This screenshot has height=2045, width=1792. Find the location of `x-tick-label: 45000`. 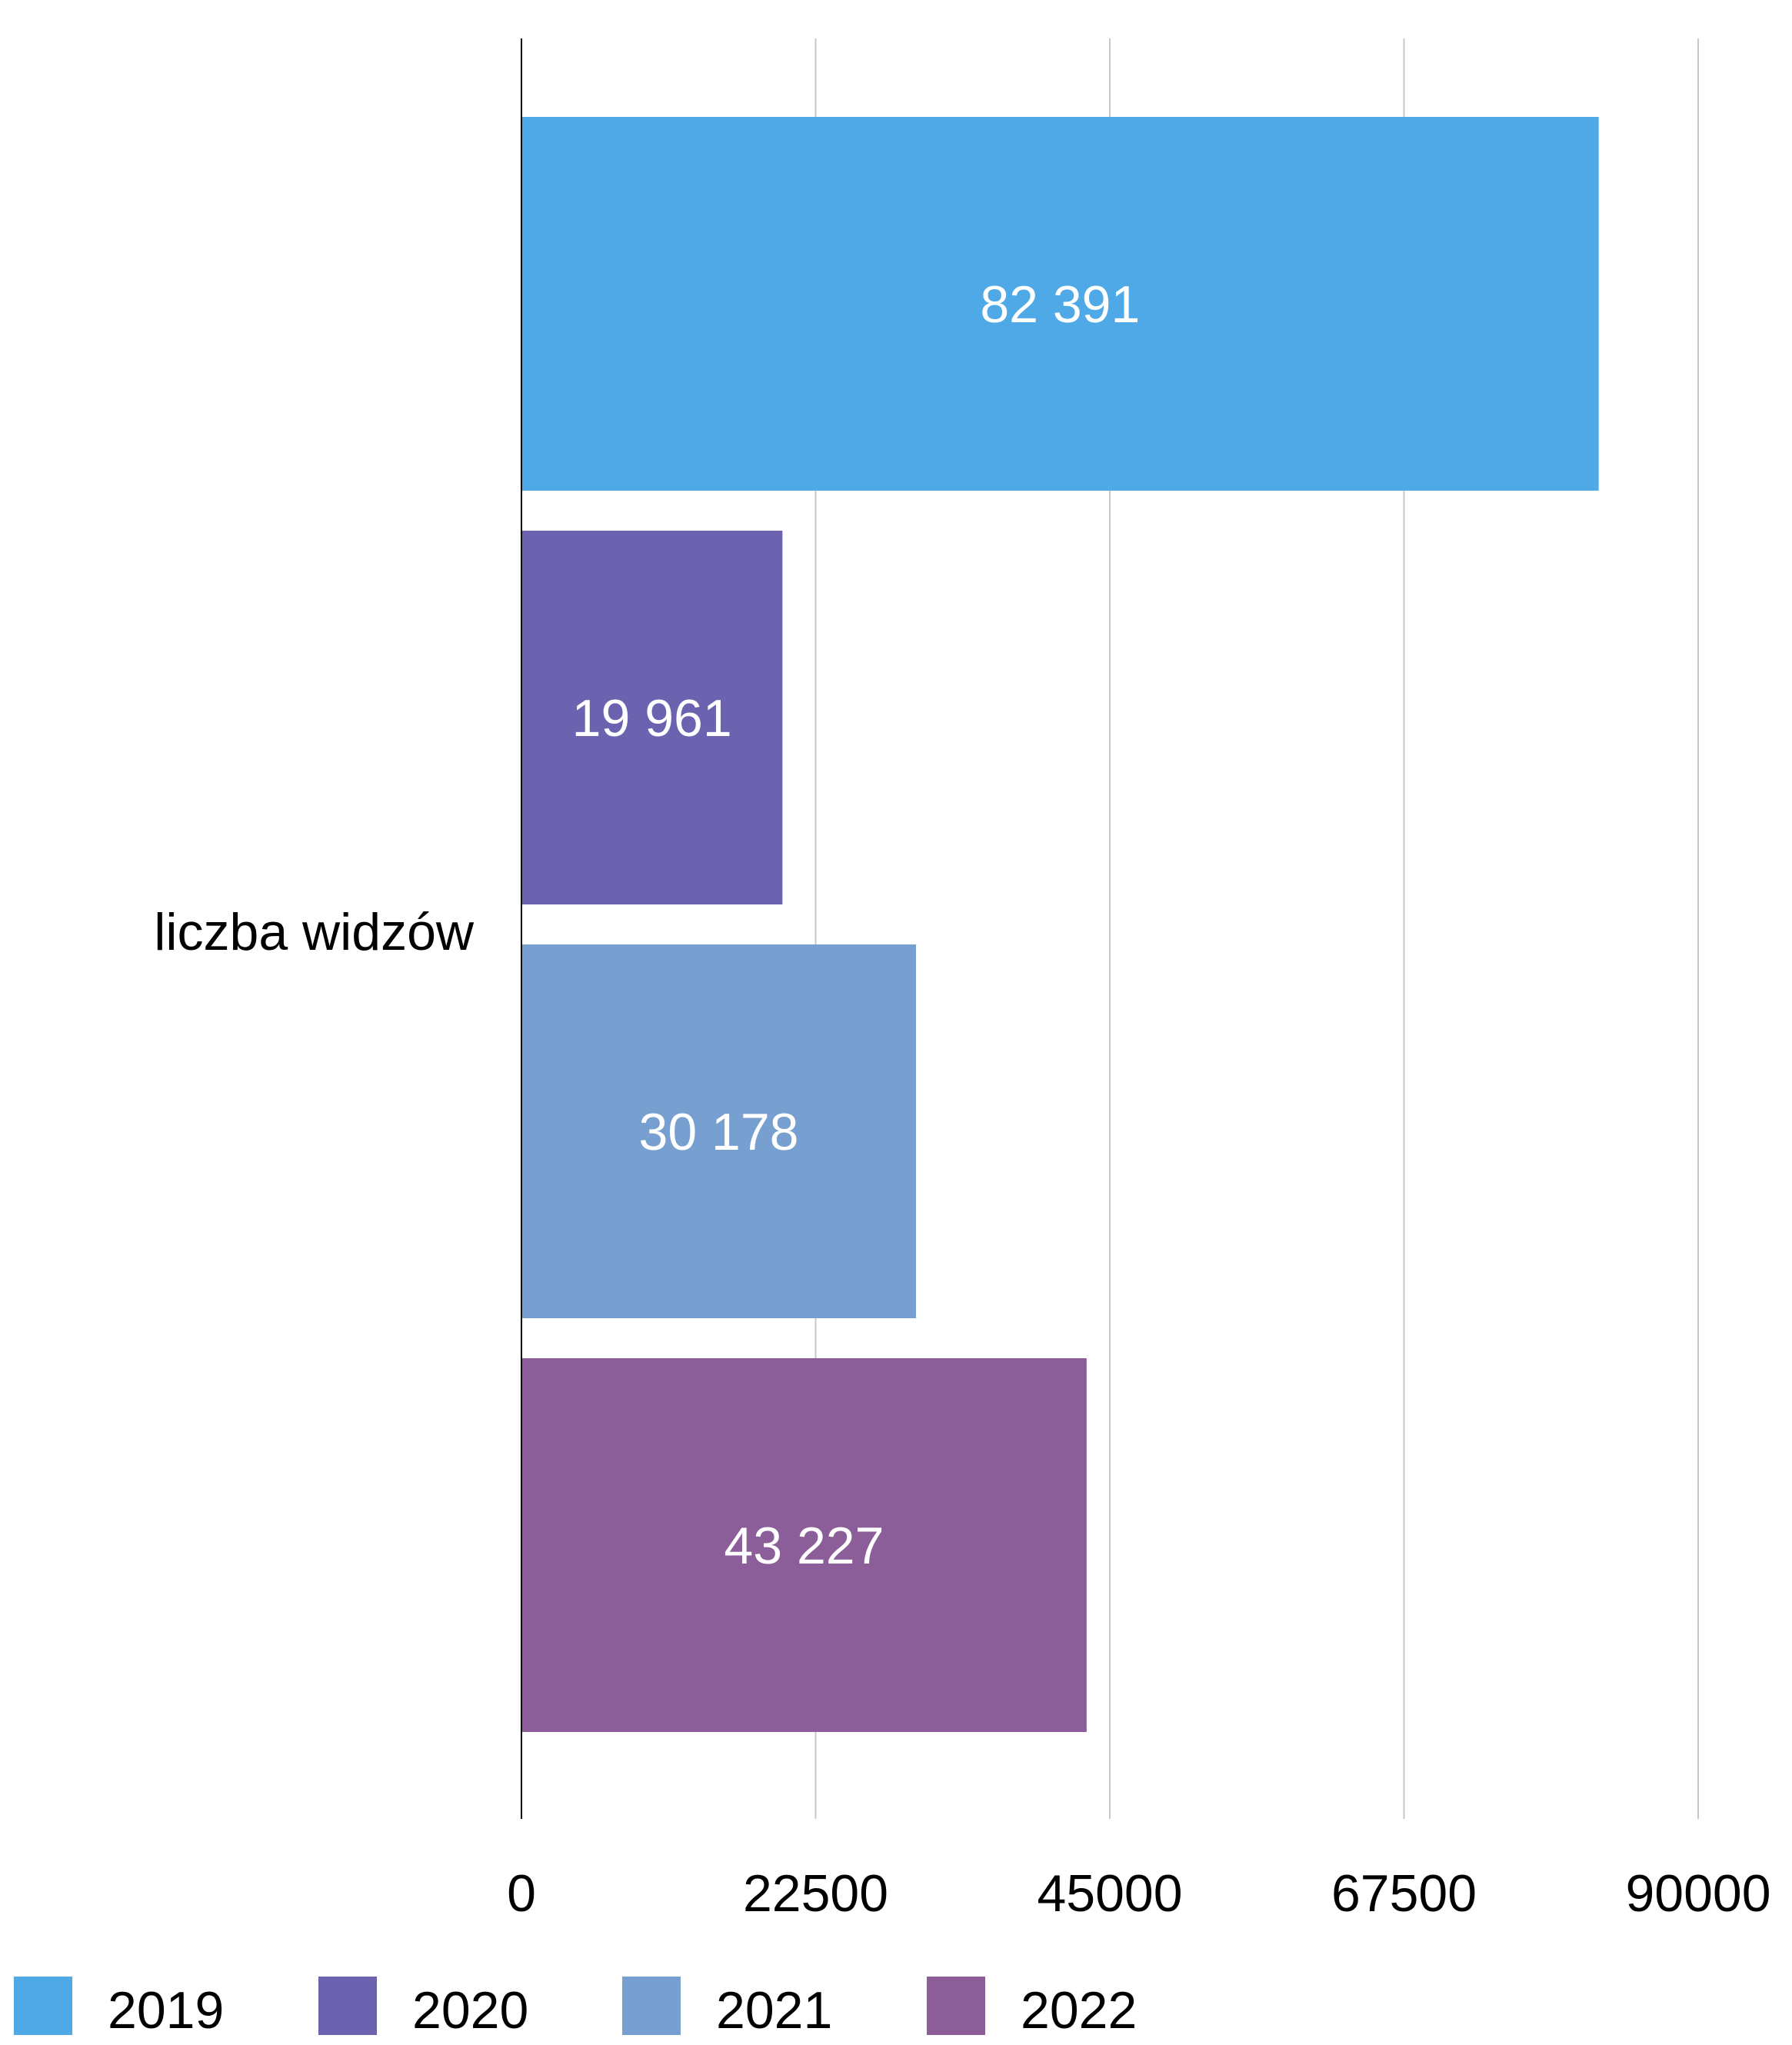

x-tick-label: 45000 is located at coordinates (1109, 1893).